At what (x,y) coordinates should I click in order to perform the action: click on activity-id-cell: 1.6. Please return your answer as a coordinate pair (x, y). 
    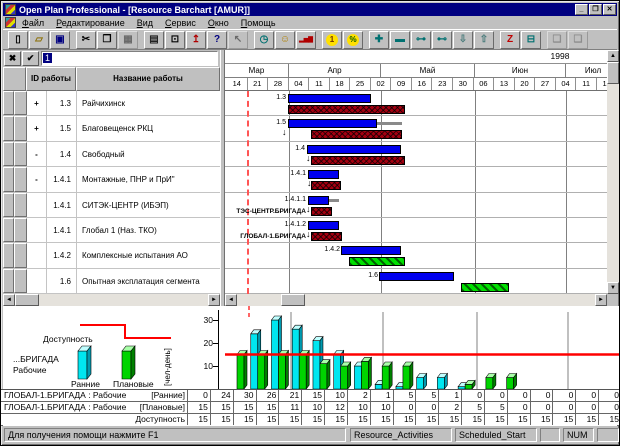
    Looking at the image, I should click on (62, 281).